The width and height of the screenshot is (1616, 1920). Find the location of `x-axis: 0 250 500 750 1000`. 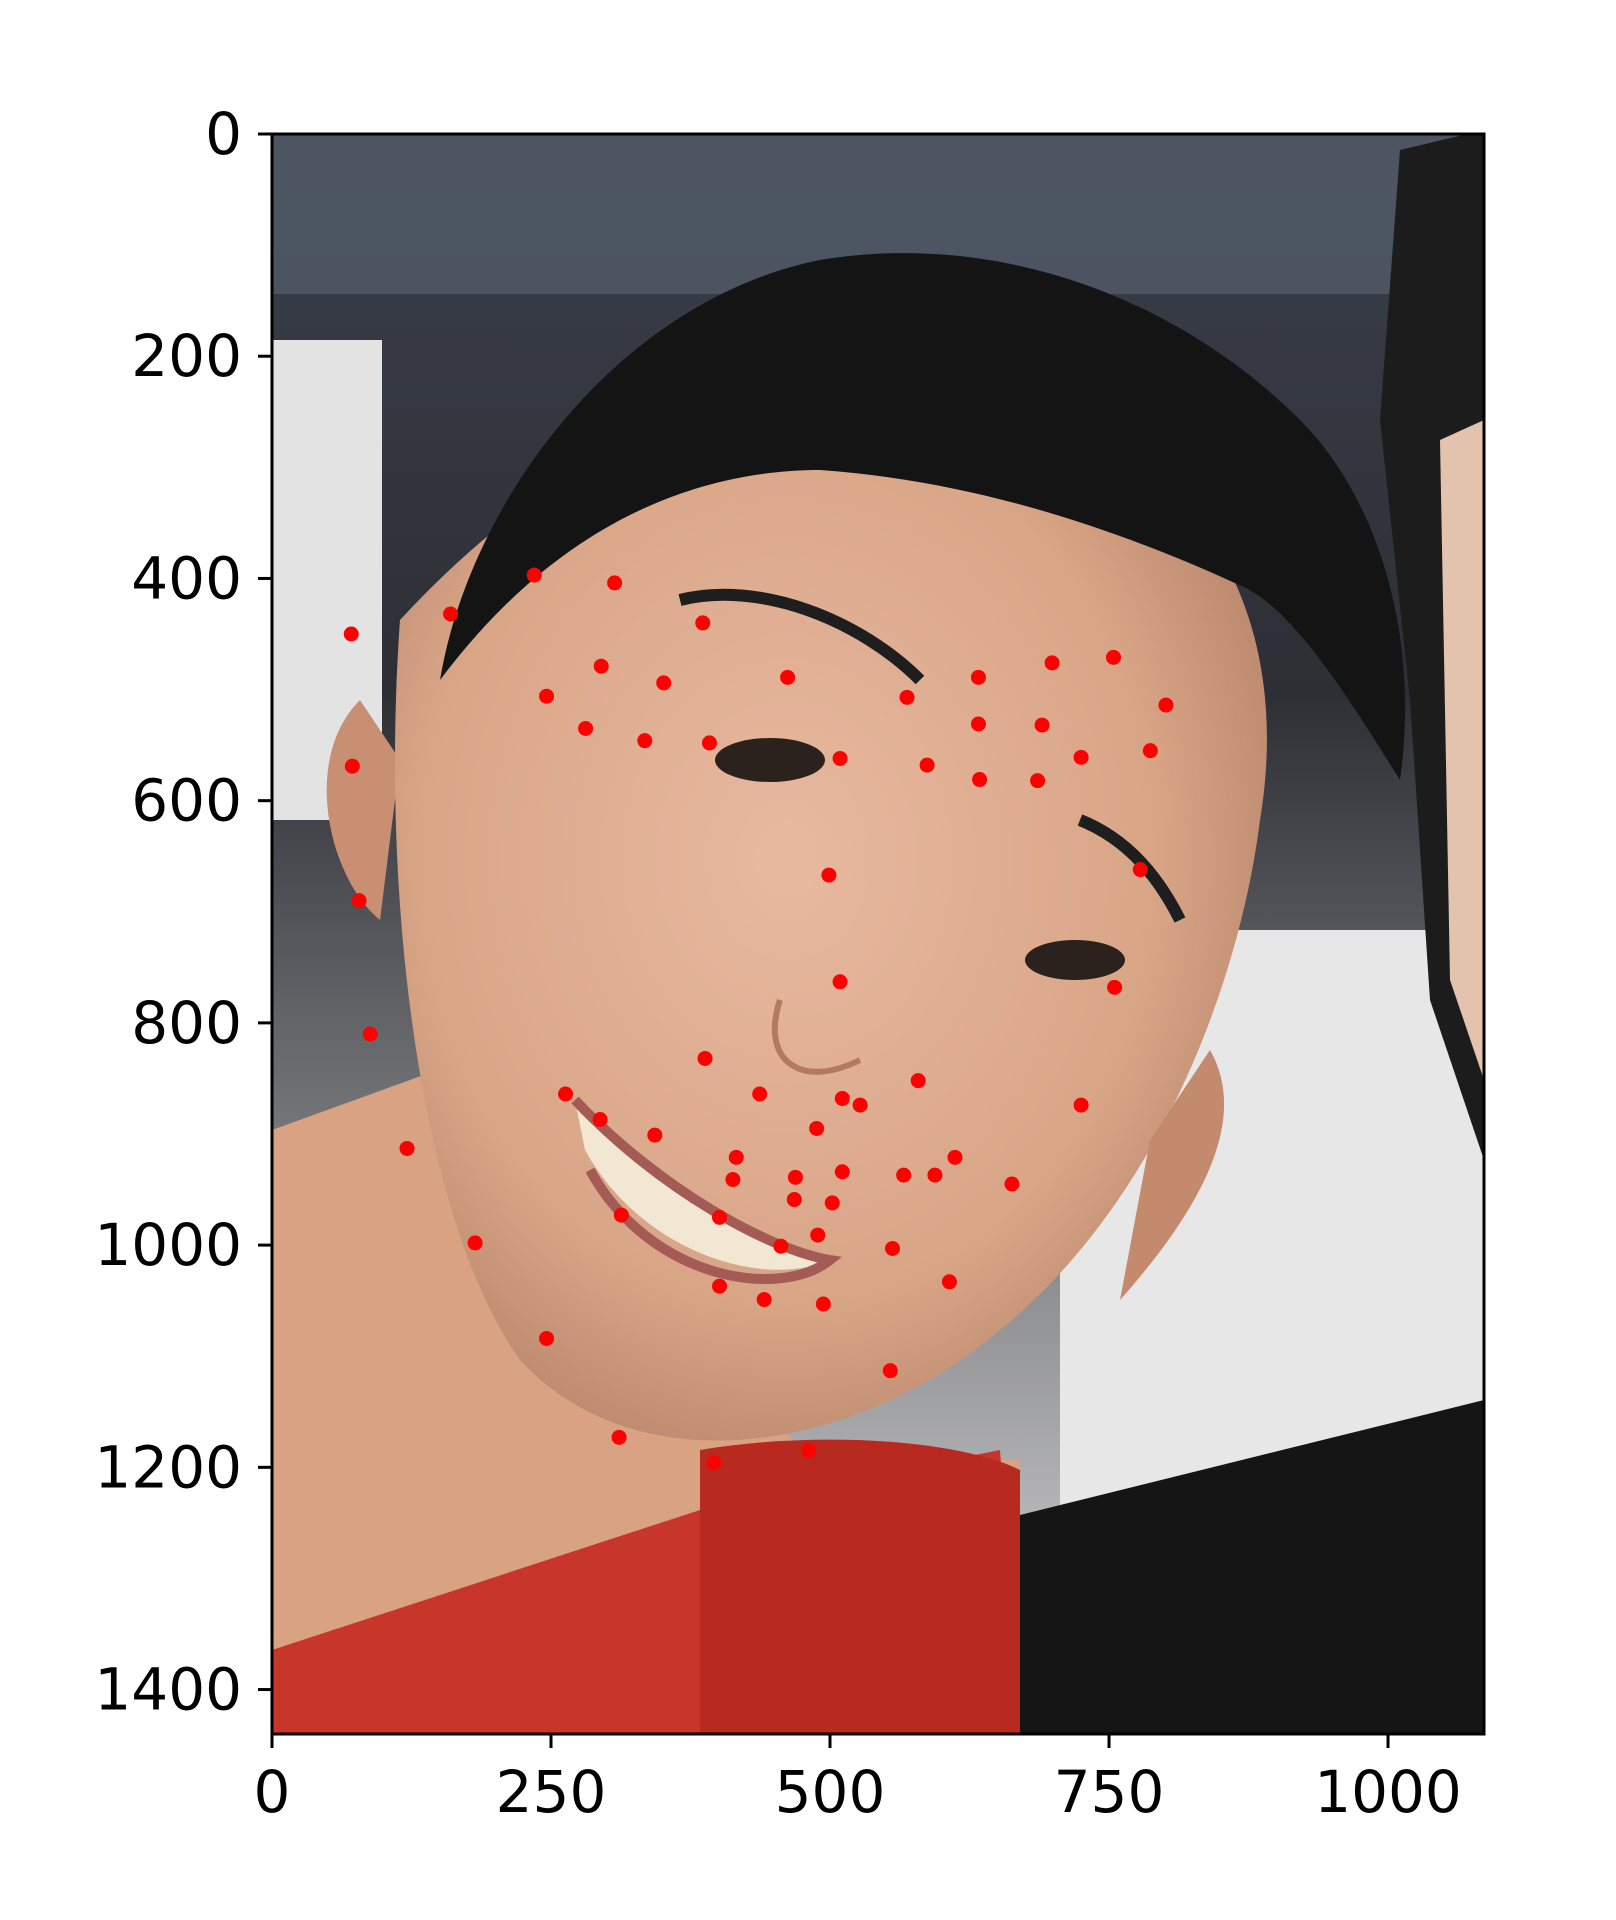

x-axis: 0 250 500 750 1000 is located at coordinates (858, 1780).